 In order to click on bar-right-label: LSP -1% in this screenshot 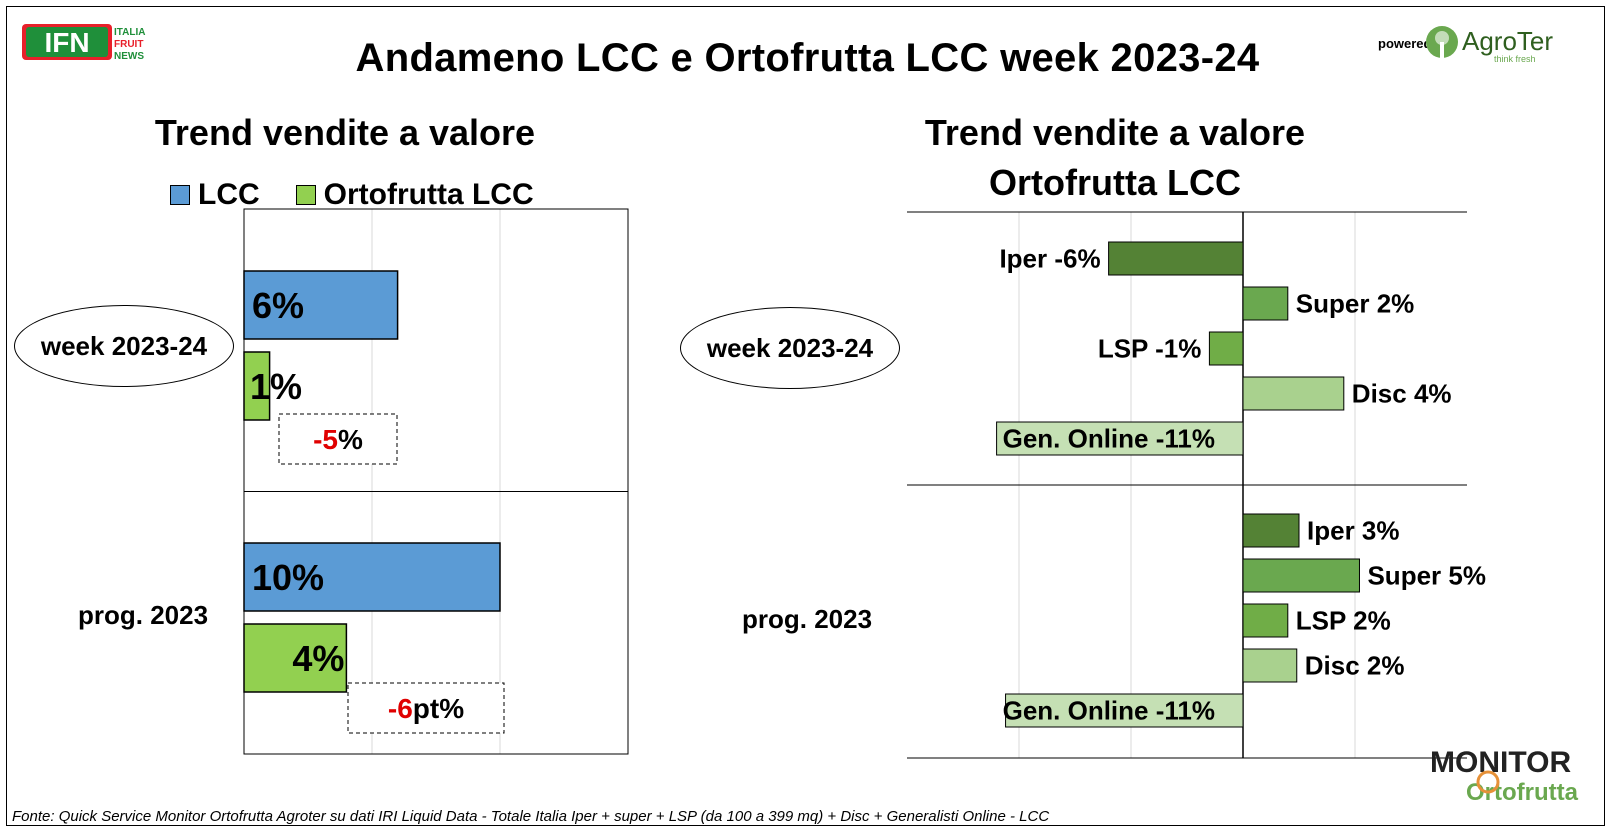, I will do `click(1150, 349)`.